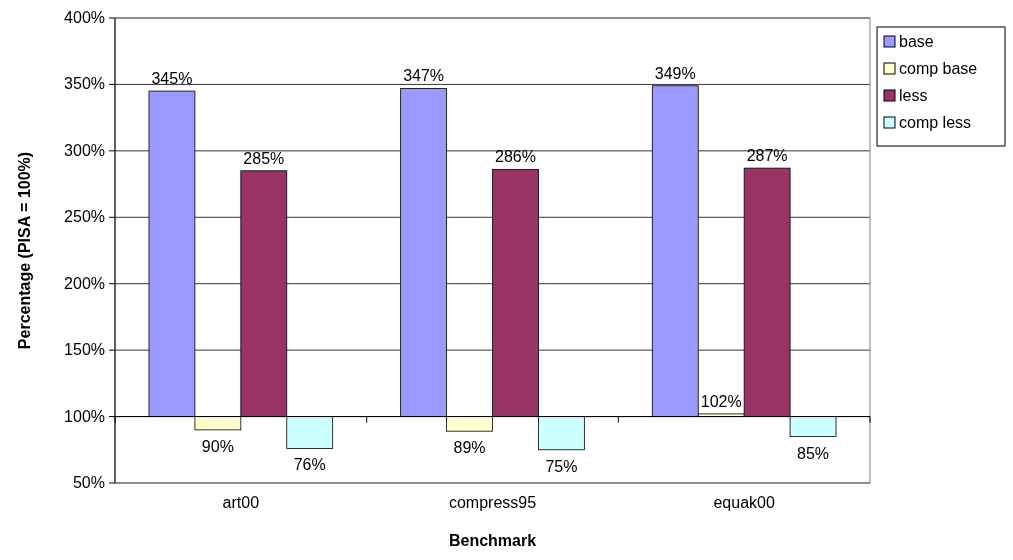 This screenshot has width=1013, height=560. Describe the element at coordinates (84, 416) in the screenshot. I see `y-tick-label: 100%` at that location.